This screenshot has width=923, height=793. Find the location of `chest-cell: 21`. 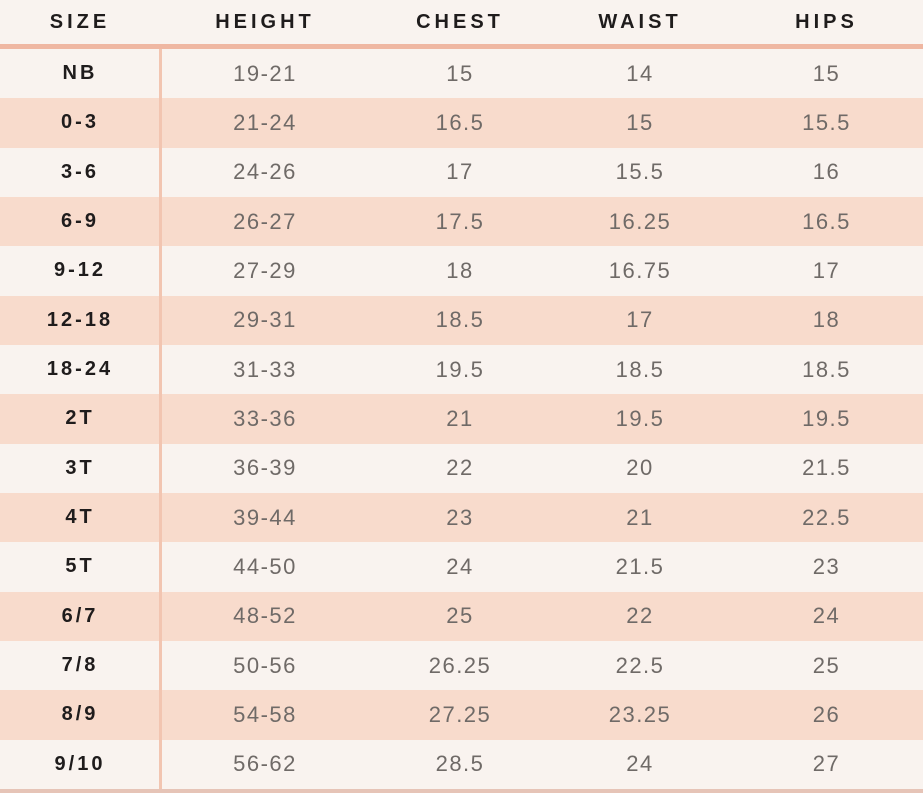

chest-cell: 21 is located at coordinates (460, 418).